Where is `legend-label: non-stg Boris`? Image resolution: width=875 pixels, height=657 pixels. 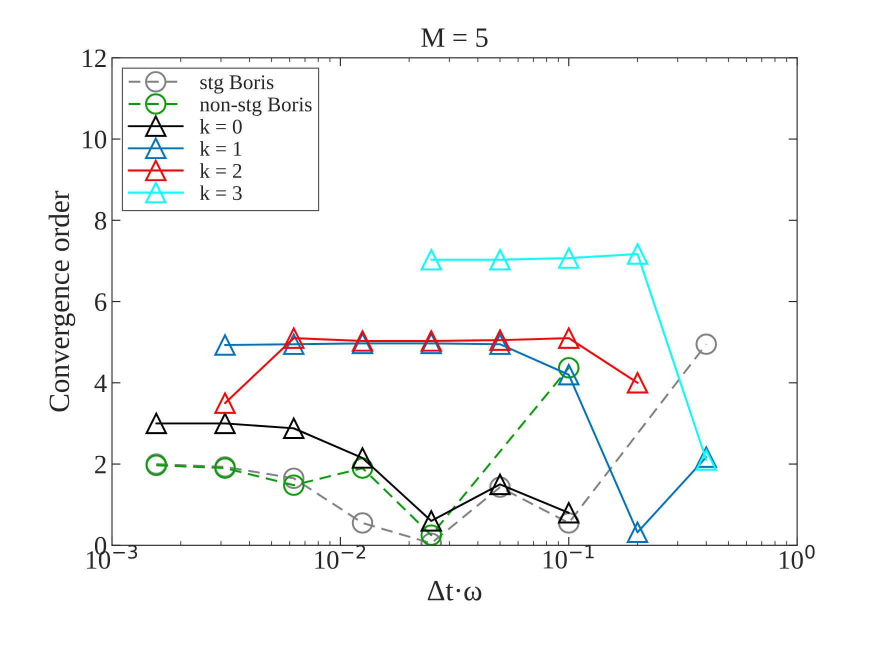
legend-label: non-stg Boris is located at coordinates (256, 106).